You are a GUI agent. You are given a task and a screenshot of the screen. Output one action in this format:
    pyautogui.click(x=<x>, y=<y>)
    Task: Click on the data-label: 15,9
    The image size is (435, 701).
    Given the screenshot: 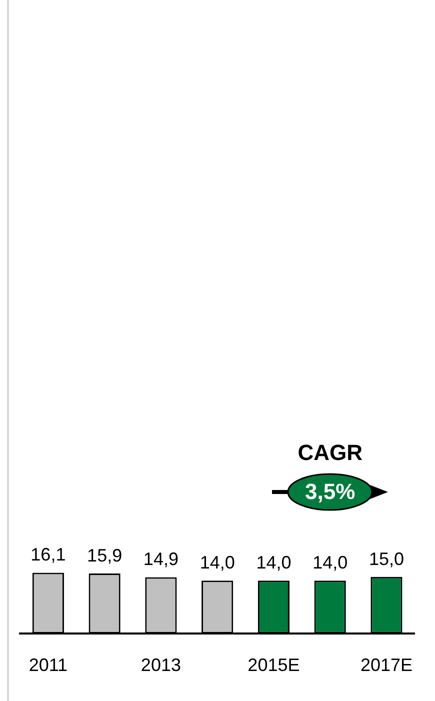 What is the action you would take?
    pyautogui.click(x=104, y=555)
    